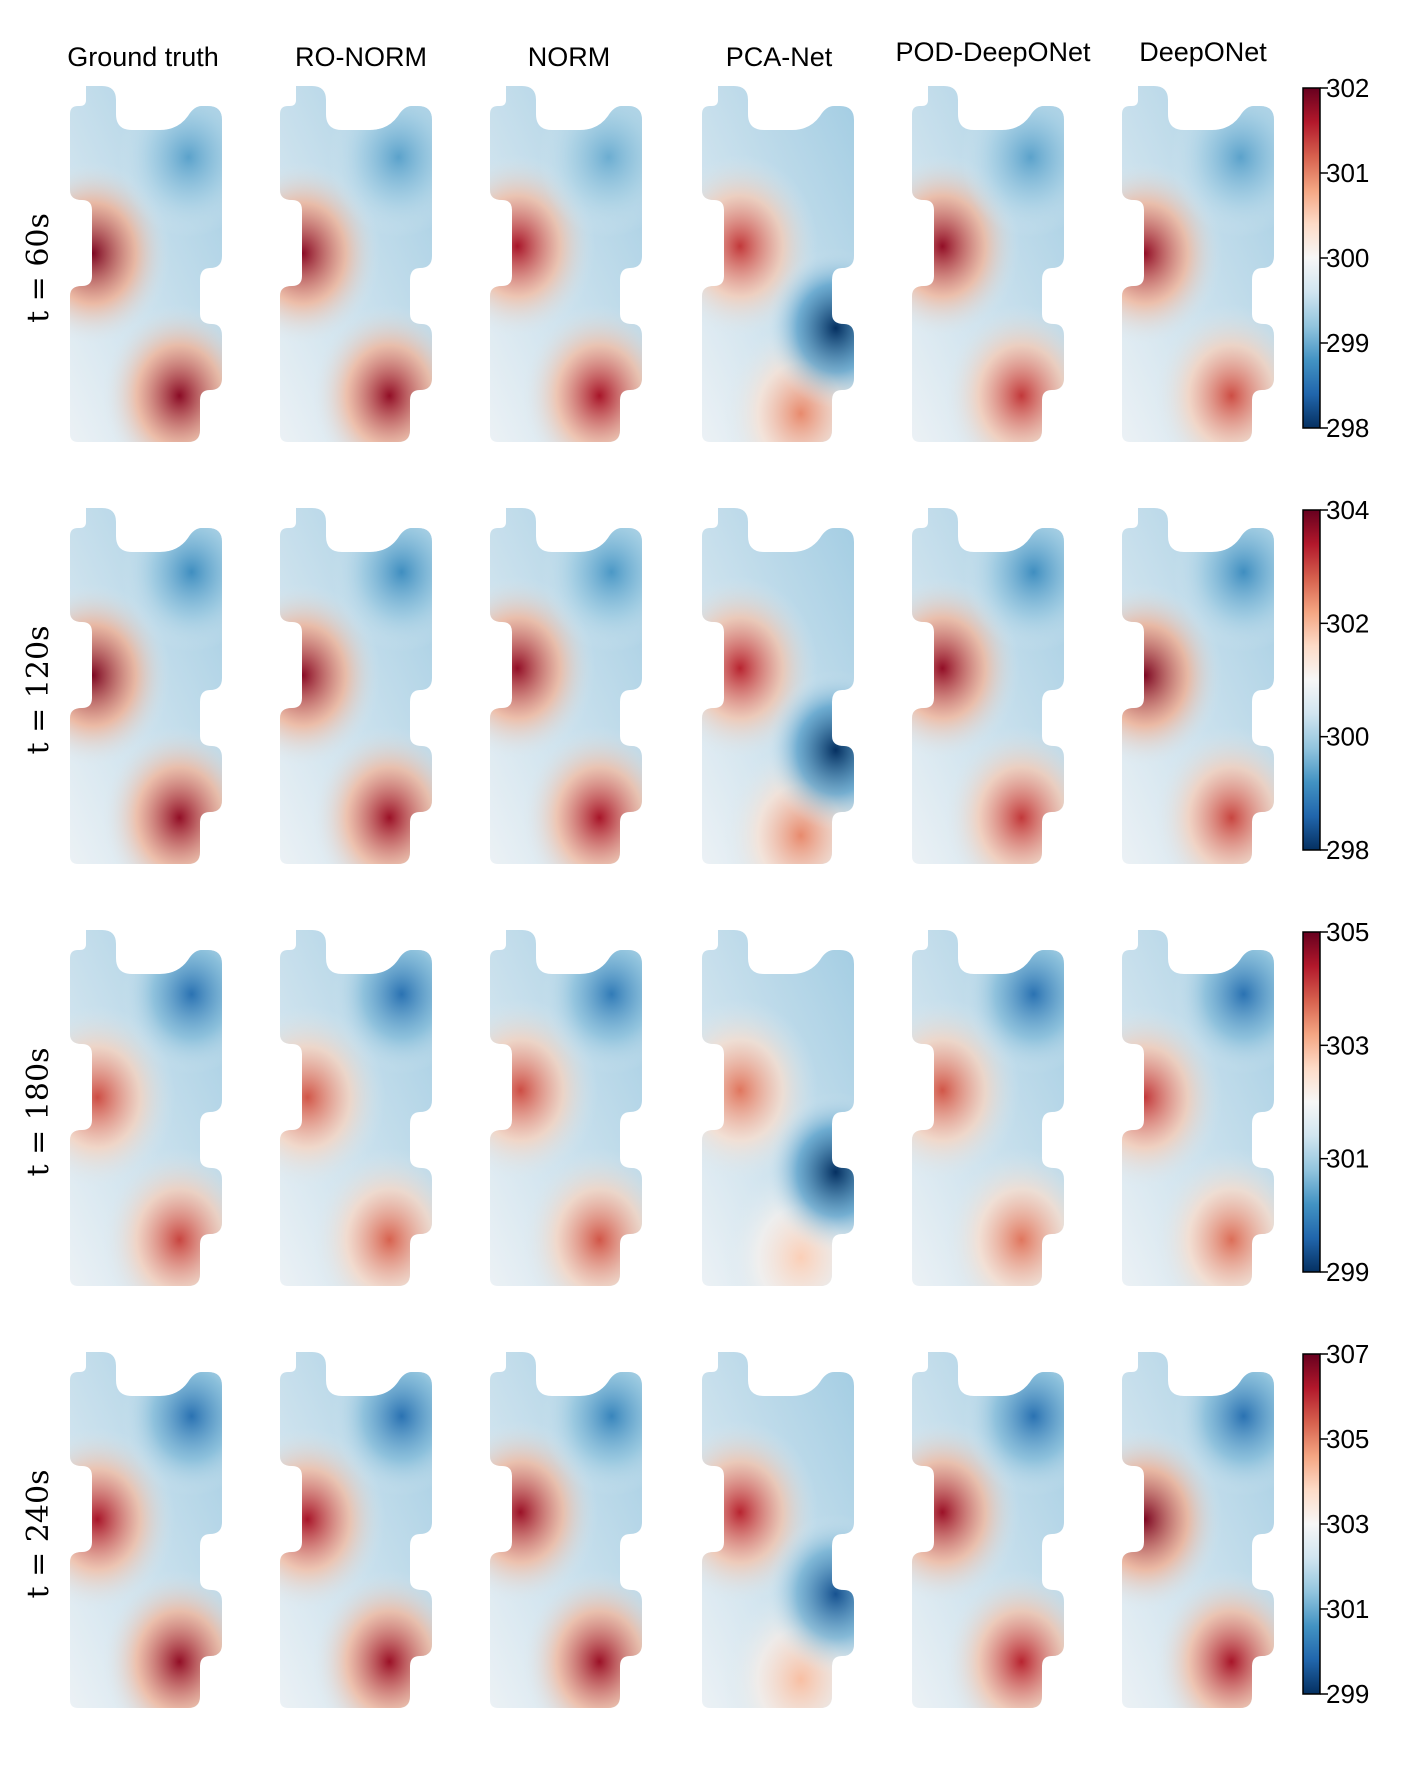 This screenshot has height=1792, width=1411. Describe the element at coordinates (361, 57) in the screenshot. I see `col-title-ro-norm: RO-NORM` at that location.